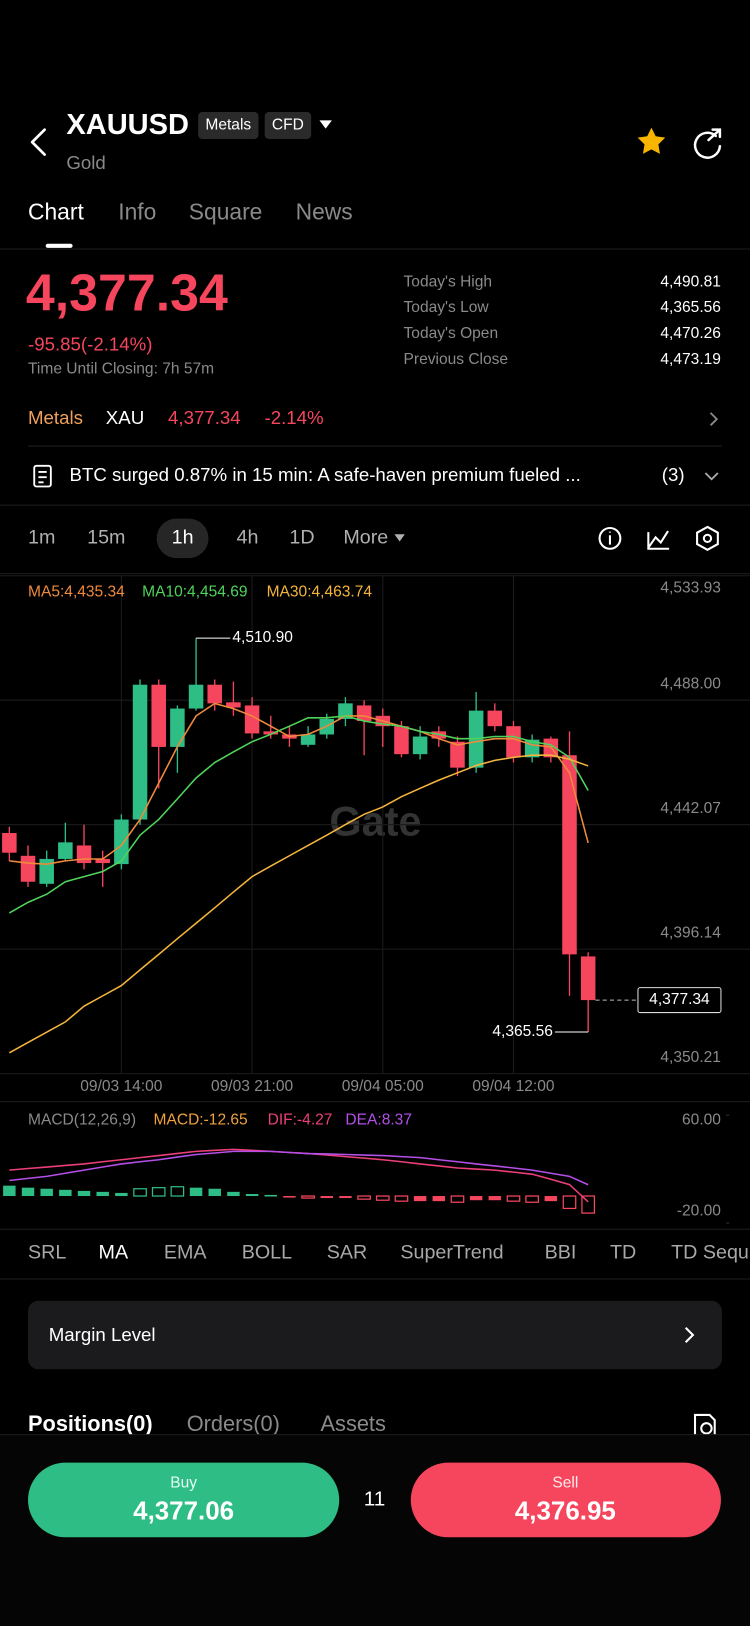 The image size is (750, 1626). What do you see at coordinates (201, 1119) in the screenshot?
I see `macd-legend: MACD:-12.65` at bounding box center [201, 1119].